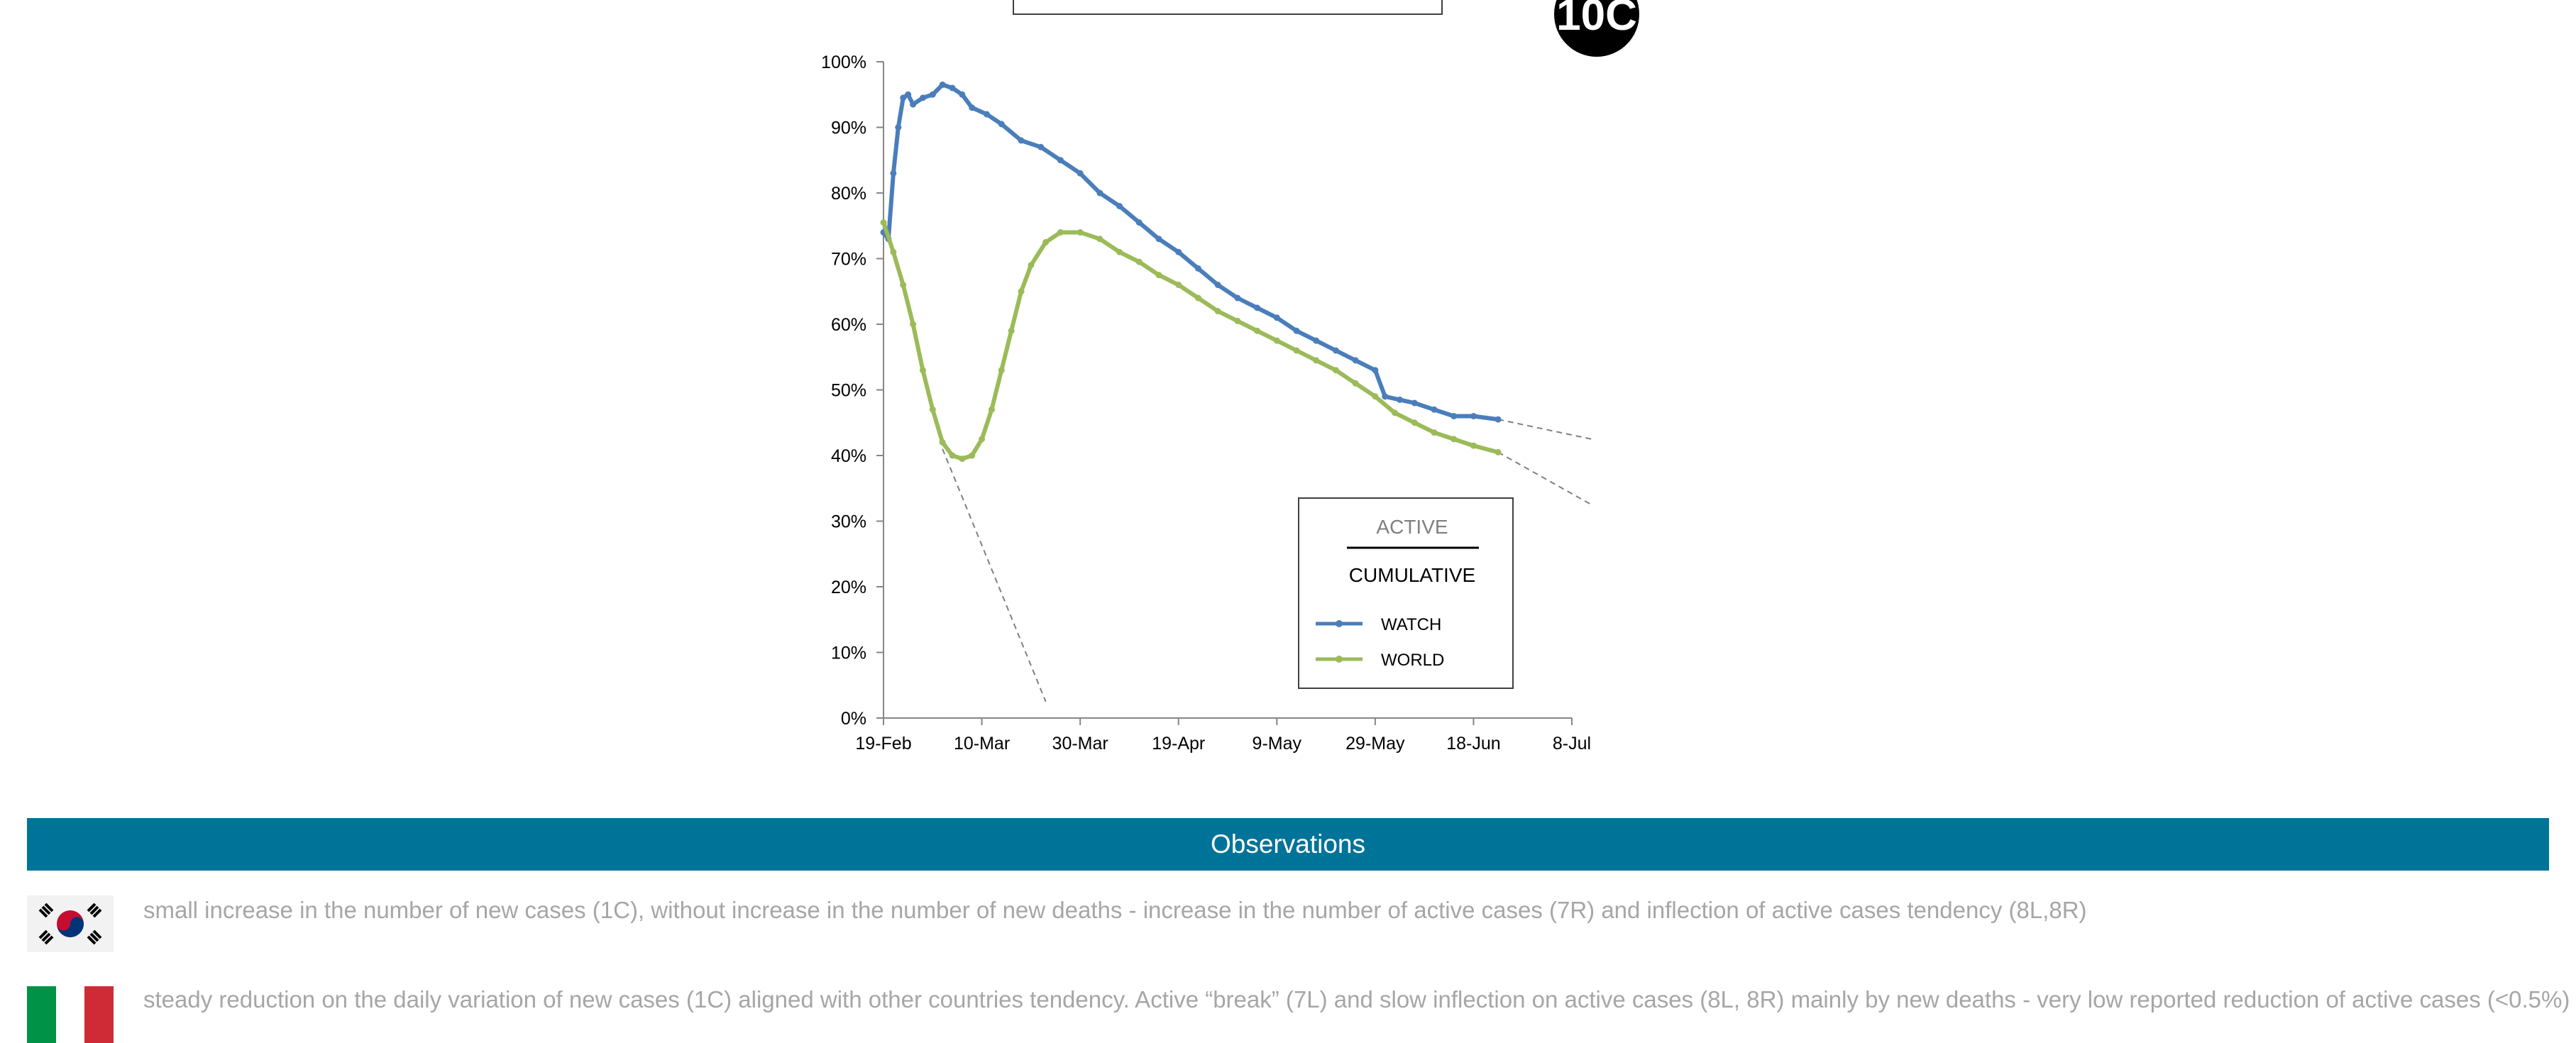 The height and width of the screenshot is (1043, 2576). I want to click on observations-header: Observations, so click(1288, 844).